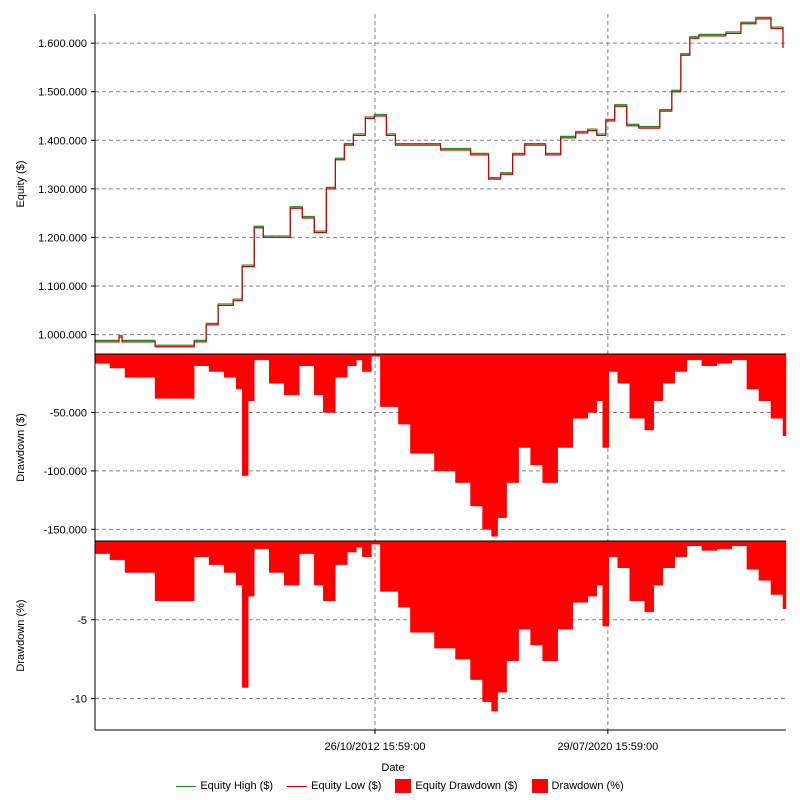 Image resolution: width=800 pixels, height=800 pixels. I want to click on x-tick-label: 26/10/2012 15:59:00, so click(375, 747).